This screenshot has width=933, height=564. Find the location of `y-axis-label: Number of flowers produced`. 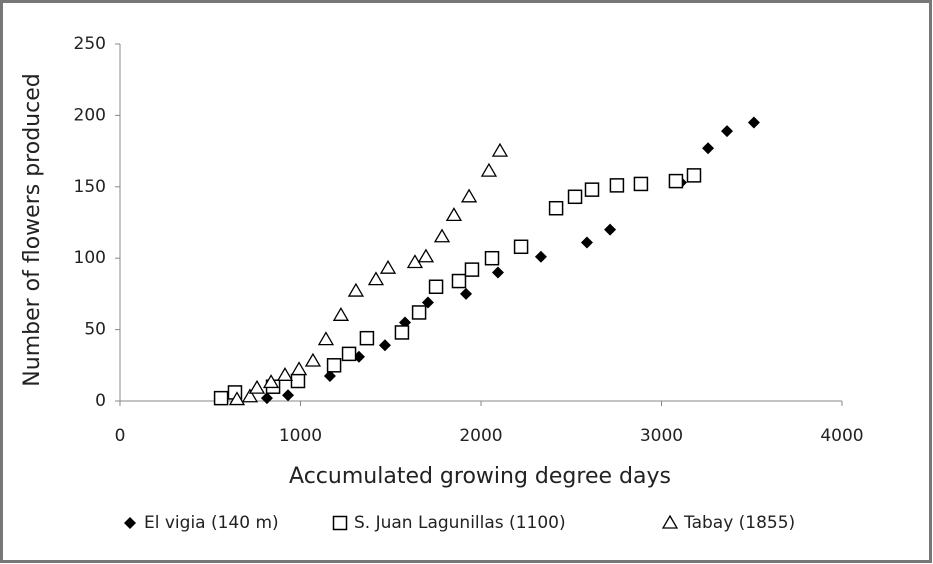

y-axis-label: Number of flowers produced is located at coordinates (32, 229).